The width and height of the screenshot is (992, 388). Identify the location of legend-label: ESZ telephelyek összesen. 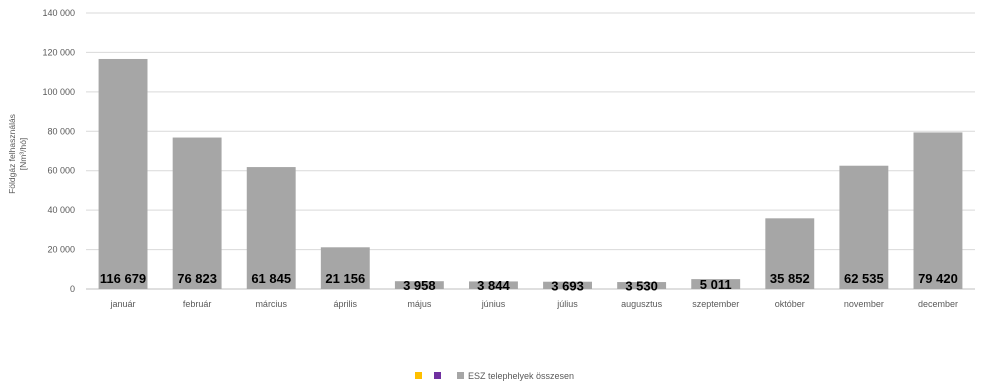
(521, 376).